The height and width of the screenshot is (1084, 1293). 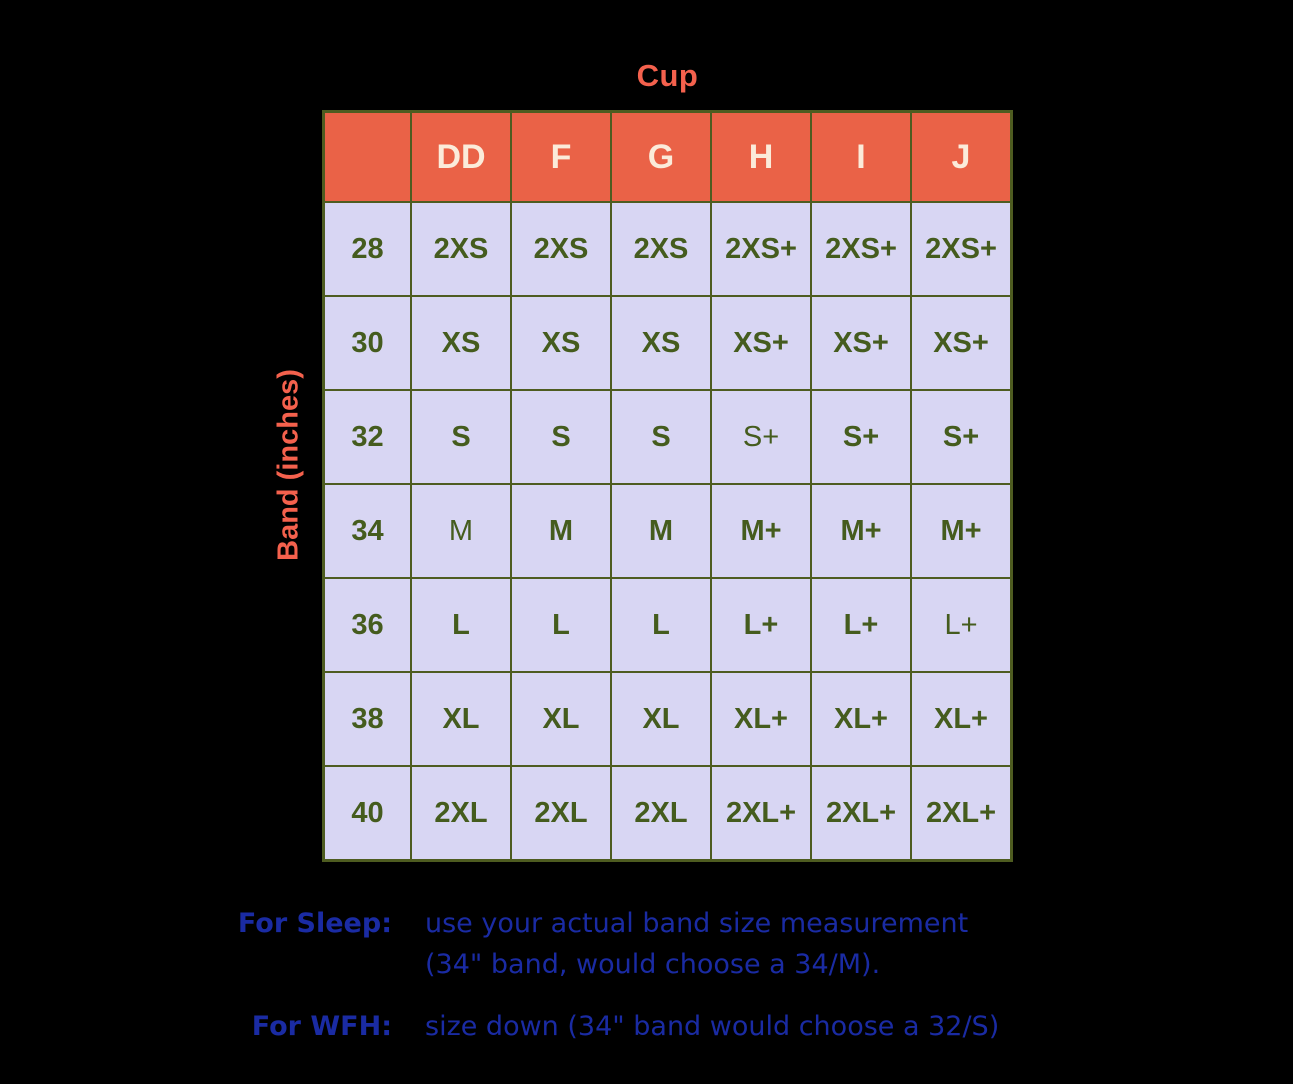 What do you see at coordinates (561, 437) in the screenshot?
I see `size-cell-32-f: S` at bounding box center [561, 437].